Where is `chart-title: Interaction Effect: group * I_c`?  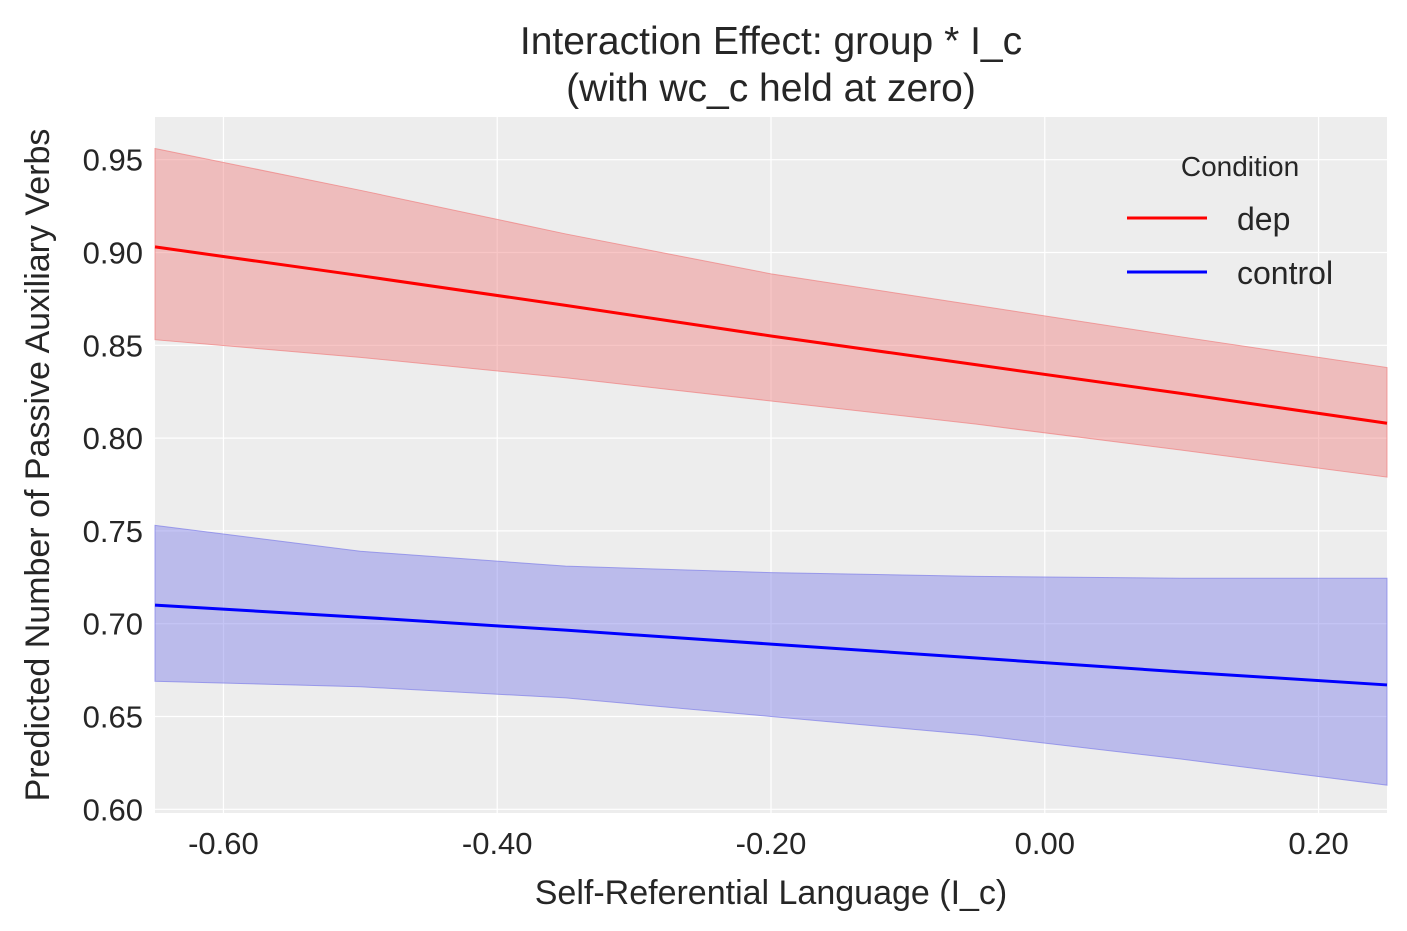
chart-title: Interaction Effect: group * I_c is located at coordinates (771, 41).